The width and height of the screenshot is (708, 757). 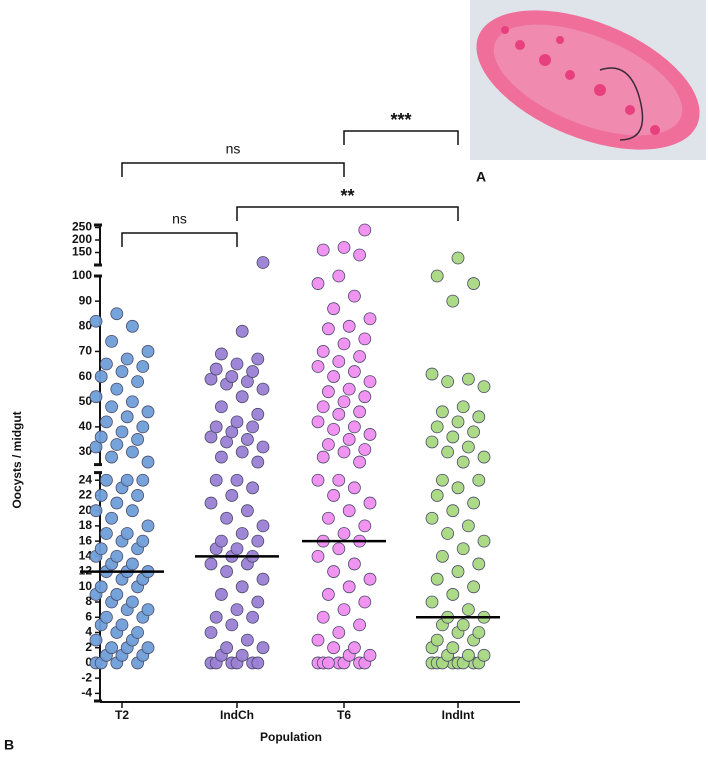 I want to click on y-tick-label: 6, so click(x=88, y=616).